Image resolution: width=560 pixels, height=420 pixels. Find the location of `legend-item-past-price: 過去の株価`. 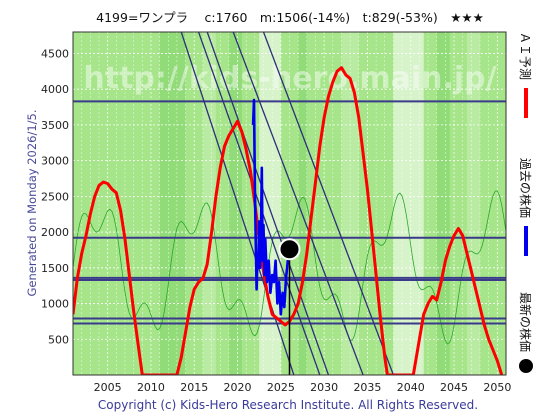

legend-item-past-price: 過去の株価 is located at coordinates (525, 207).